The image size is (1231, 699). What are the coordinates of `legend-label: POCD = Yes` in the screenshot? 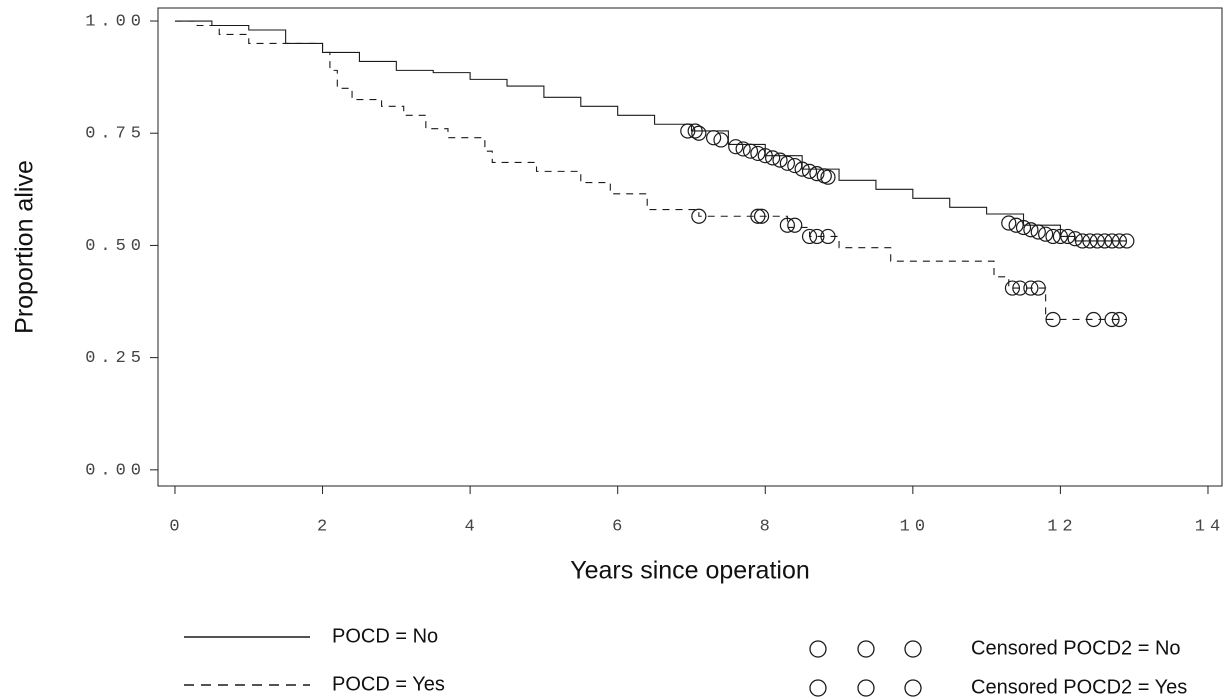 It's located at (388, 684).